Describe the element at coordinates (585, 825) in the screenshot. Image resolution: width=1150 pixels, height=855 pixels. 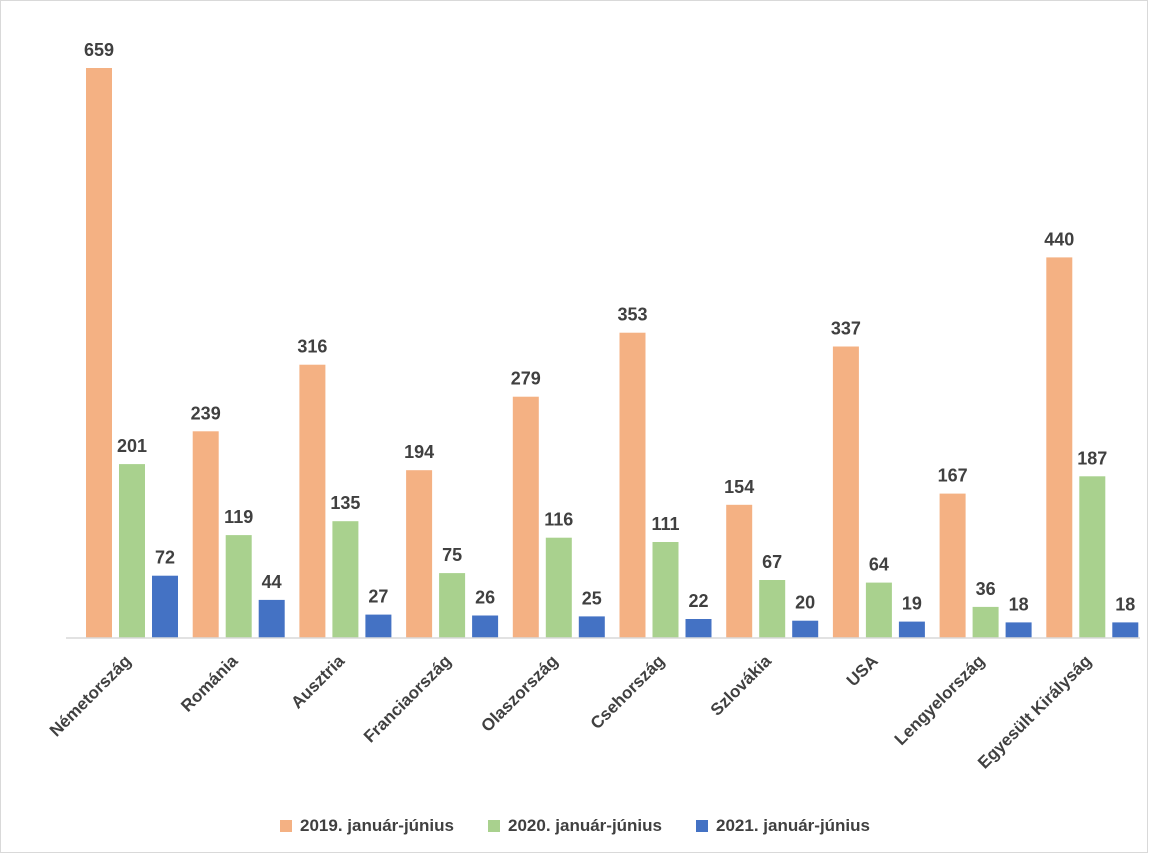
I see `legend-label-2020: 2020. január-június` at that location.